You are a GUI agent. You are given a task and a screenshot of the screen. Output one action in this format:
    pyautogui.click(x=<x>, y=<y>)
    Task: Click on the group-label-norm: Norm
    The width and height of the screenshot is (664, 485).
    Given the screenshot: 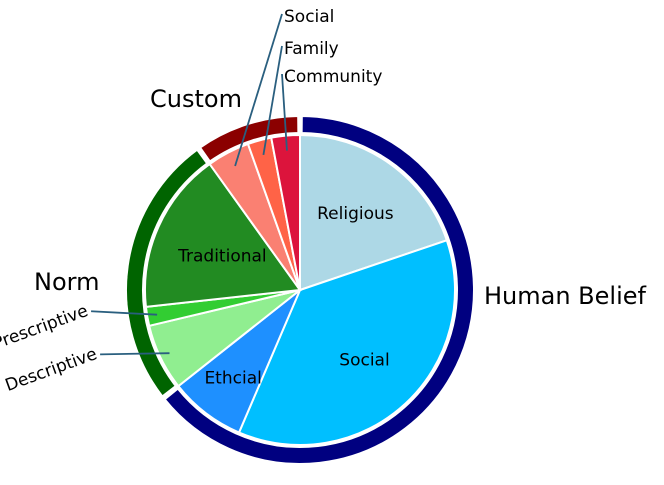 What is the action you would take?
    pyautogui.click(x=66, y=282)
    